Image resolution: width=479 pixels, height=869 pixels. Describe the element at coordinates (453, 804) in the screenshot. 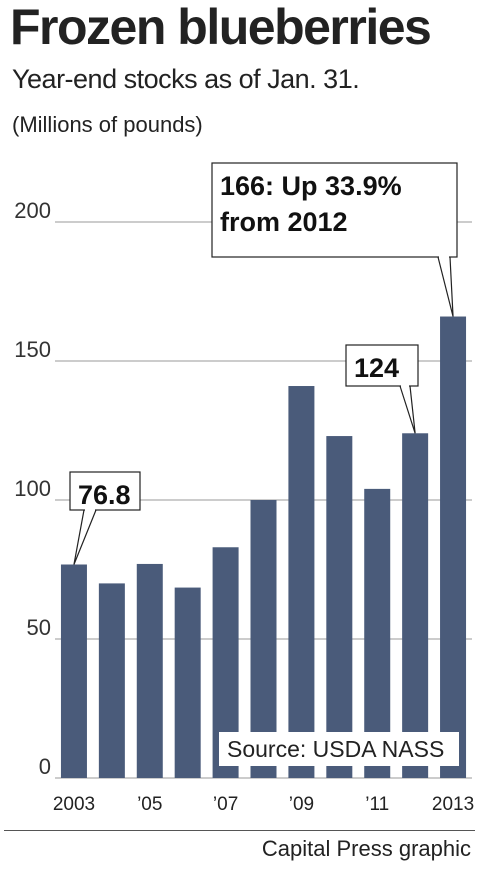

I see `x-tick-label: 2013` at that location.